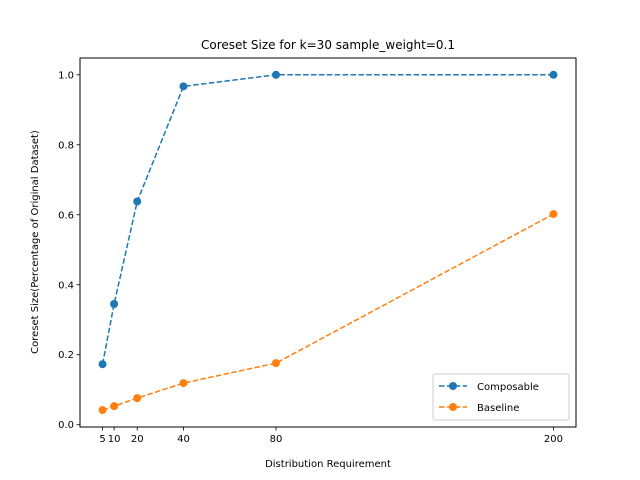  Describe the element at coordinates (66, 425) in the screenshot. I see `y-tick-label: 0.0` at that location.